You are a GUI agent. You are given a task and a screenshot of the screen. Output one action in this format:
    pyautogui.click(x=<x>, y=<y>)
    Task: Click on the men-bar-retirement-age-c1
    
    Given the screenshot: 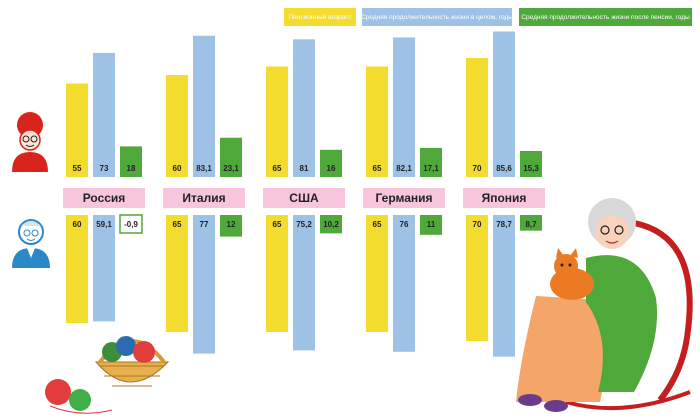 What is the action you would take?
    pyautogui.click(x=77, y=269)
    